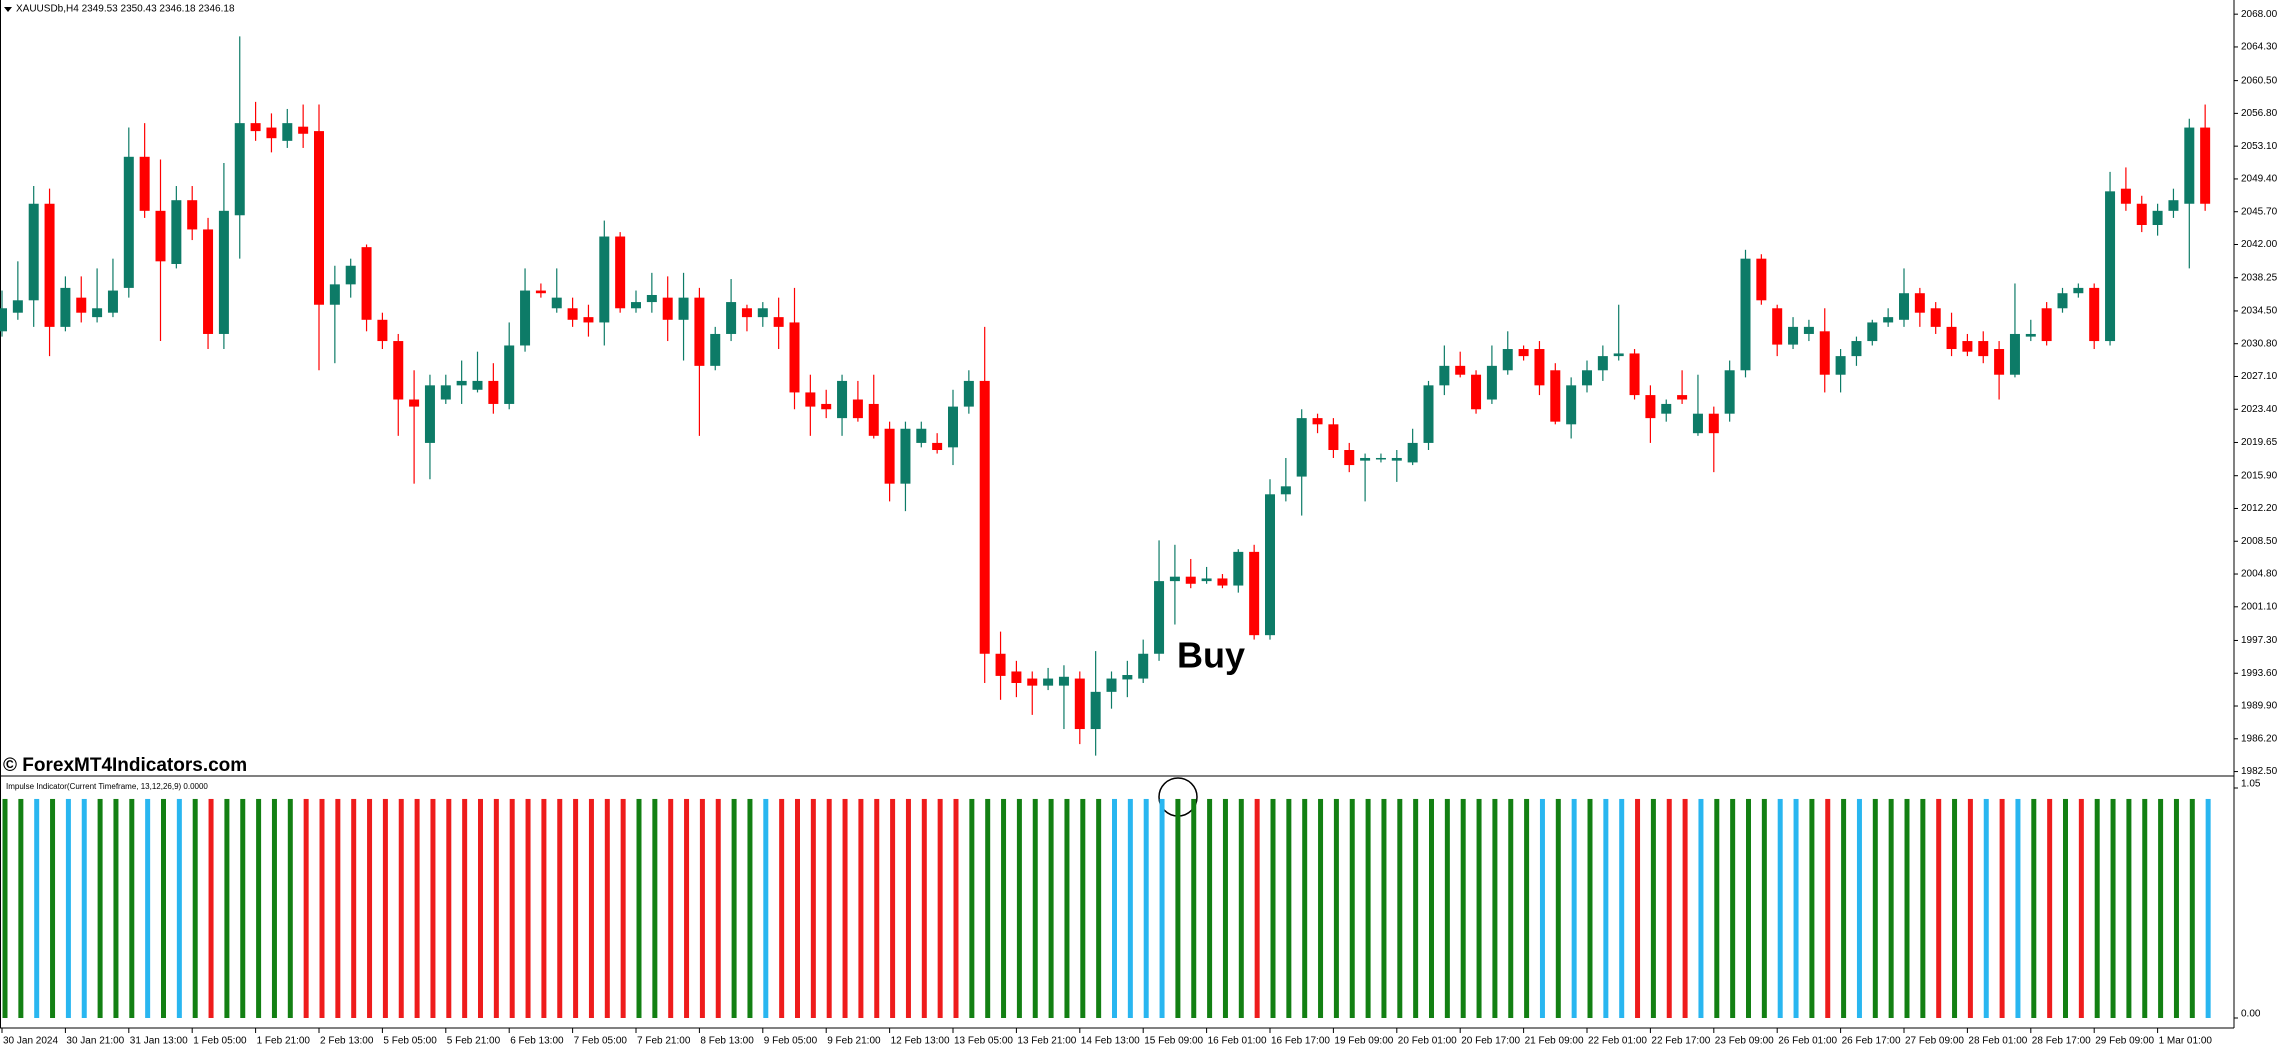 The width and height of the screenshot is (2280, 1052). I want to click on x-tick-label: 14 Feb 13:00, so click(1110, 1041).